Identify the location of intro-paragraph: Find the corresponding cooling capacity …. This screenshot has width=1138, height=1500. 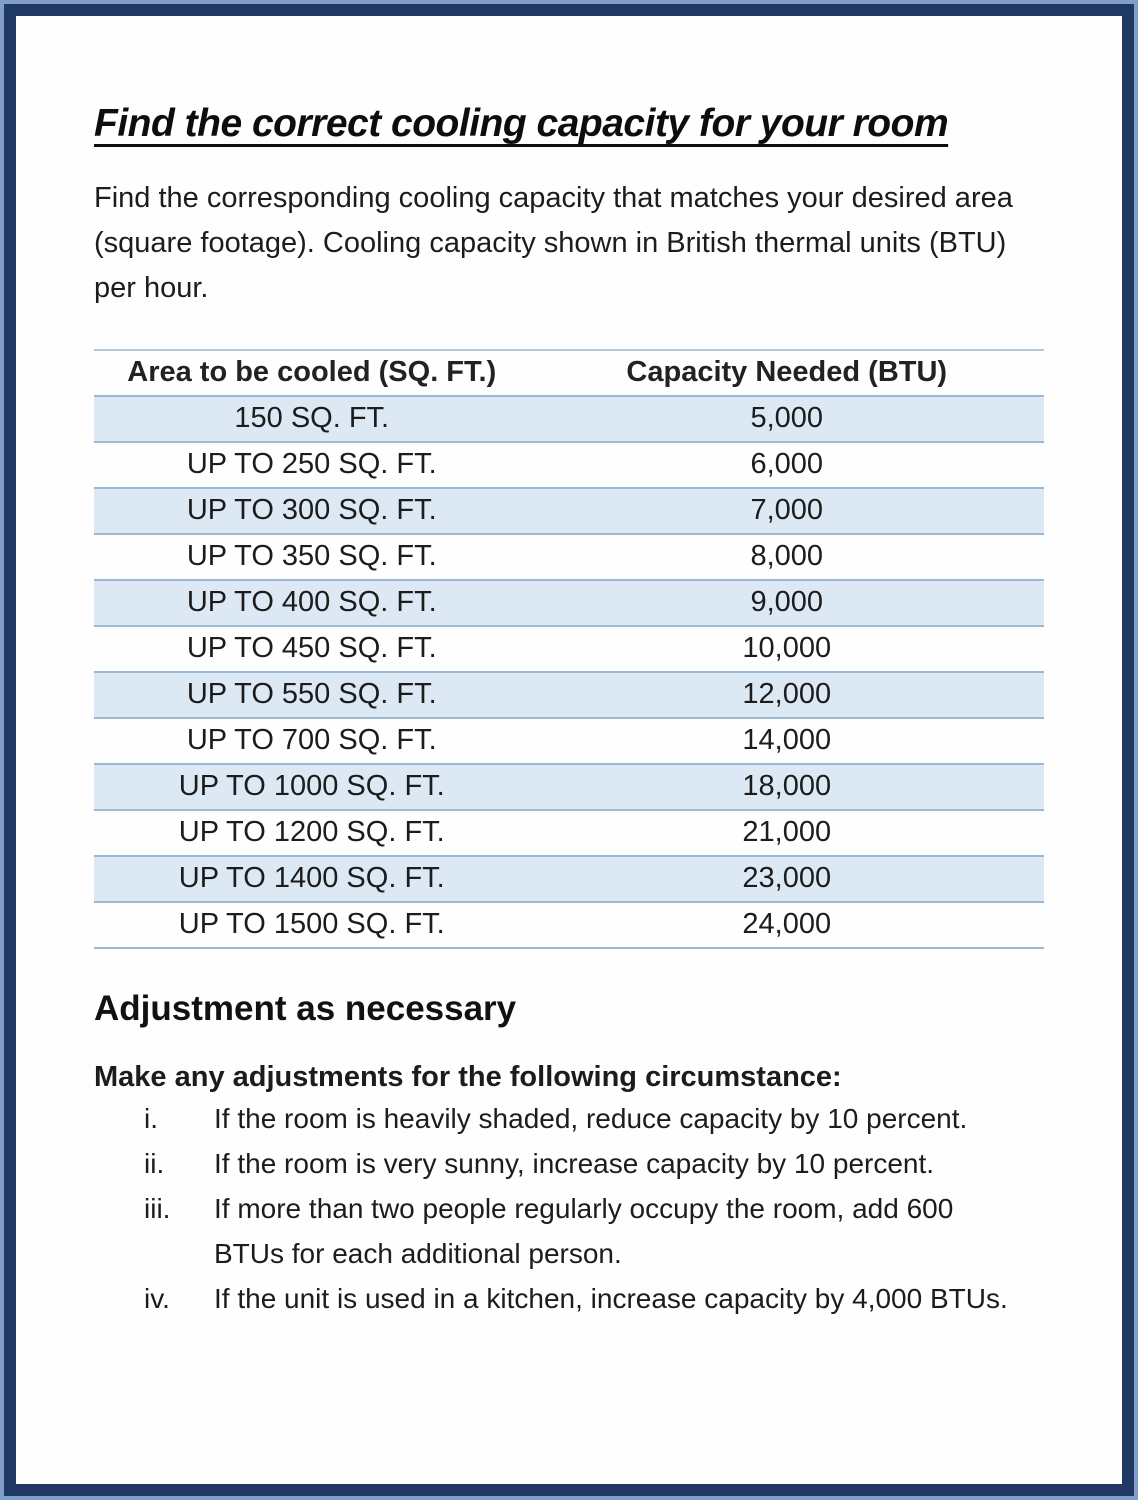
(553, 243).